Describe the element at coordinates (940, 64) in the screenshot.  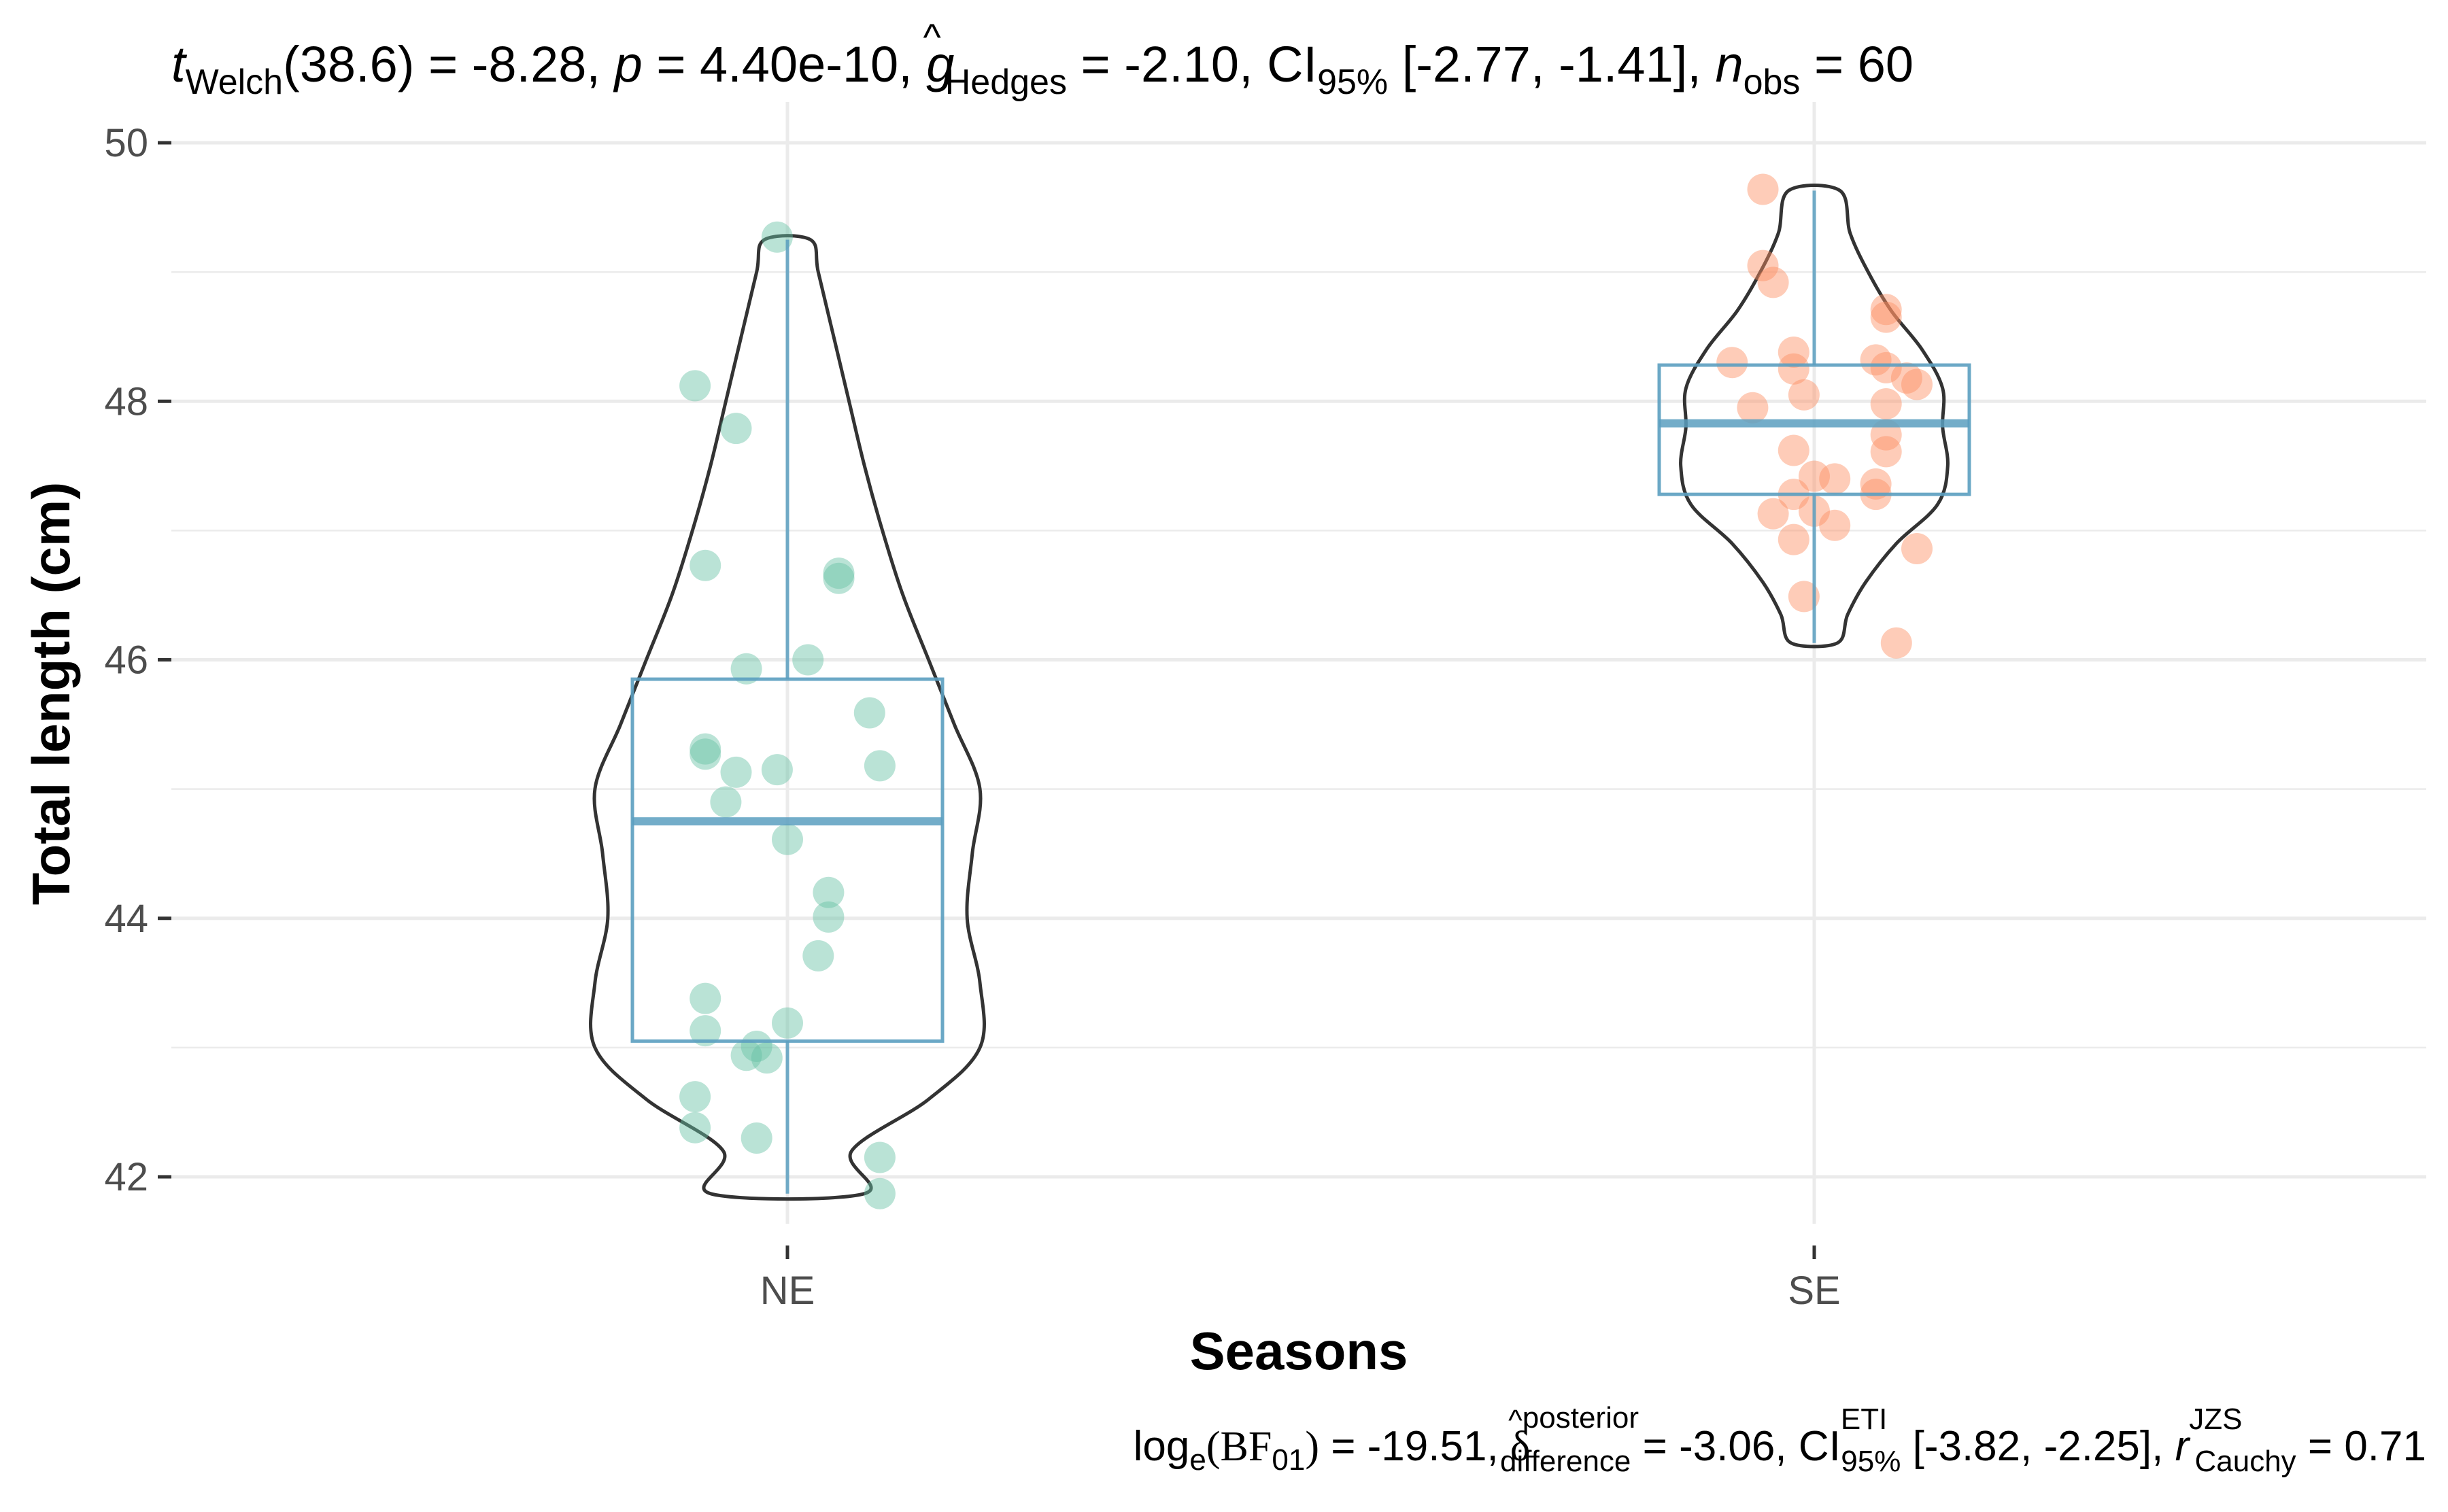
I see `subtitle-g: g` at that location.